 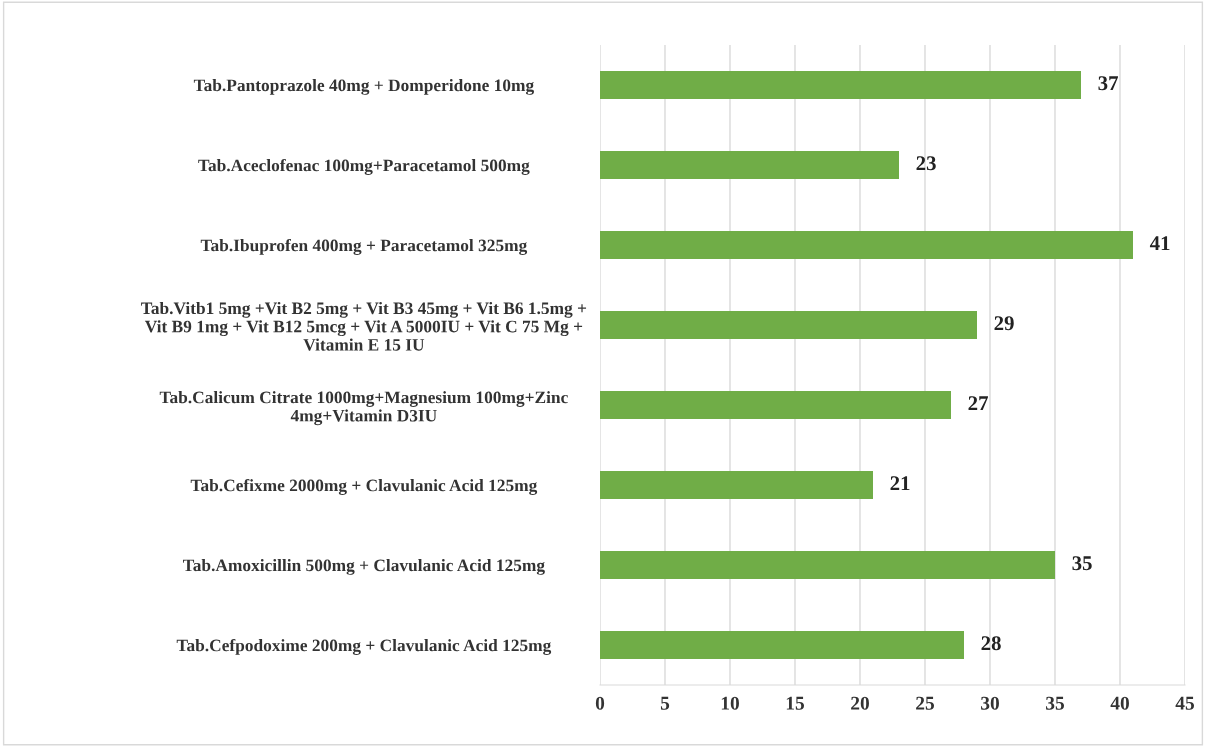 What do you see at coordinates (364, 566) in the screenshot?
I see `y-tick-label: Tab.Amoxicillin 500mg + Clavulanic Acid 125mg` at bounding box center [364, 566].